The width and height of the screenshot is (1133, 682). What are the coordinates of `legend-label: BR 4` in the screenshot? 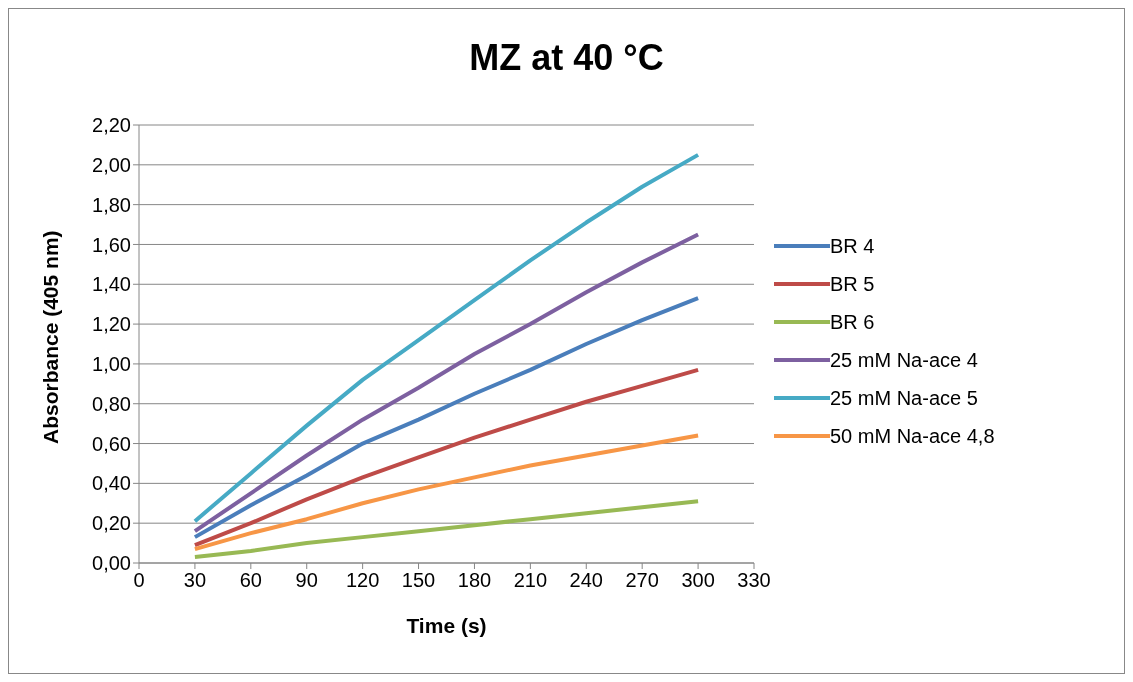 It's located at (852, 246).